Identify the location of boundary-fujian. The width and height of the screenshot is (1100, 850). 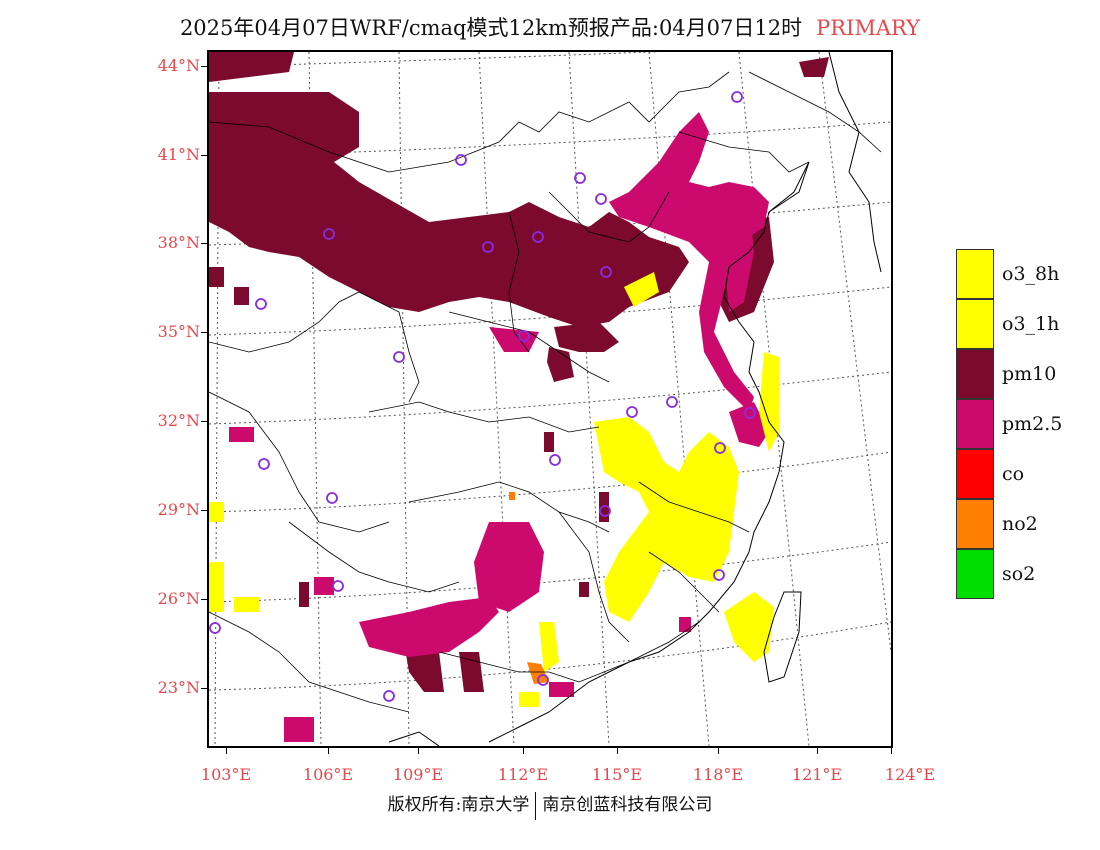
(684, 582).